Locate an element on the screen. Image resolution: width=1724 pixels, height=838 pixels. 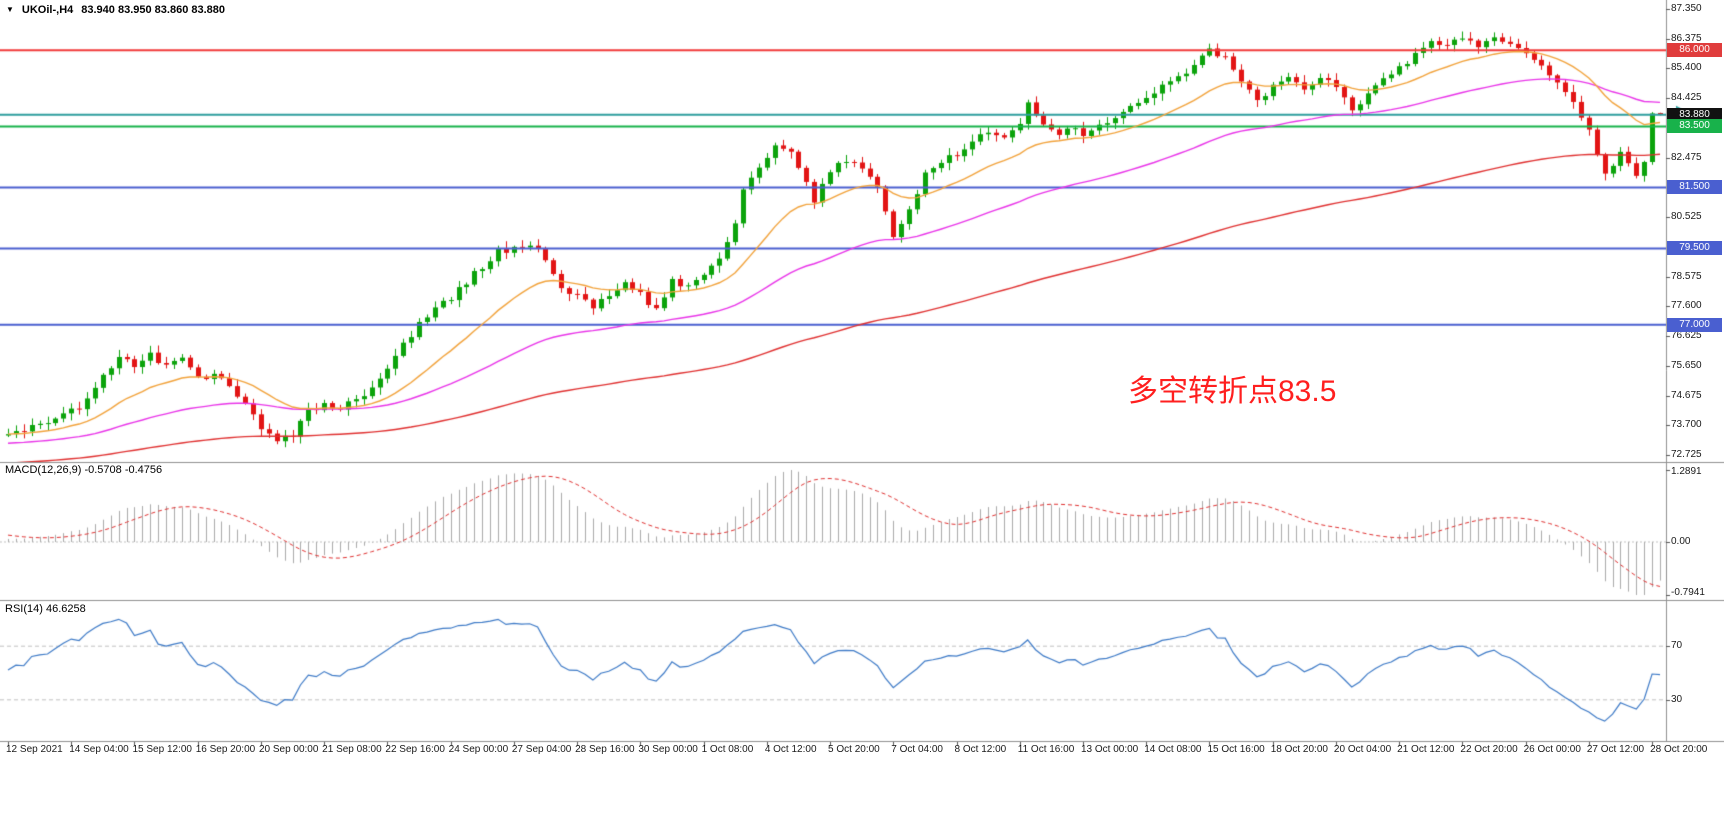
price-axis-tick: 75.650 is located at coordinates (1686, 365).